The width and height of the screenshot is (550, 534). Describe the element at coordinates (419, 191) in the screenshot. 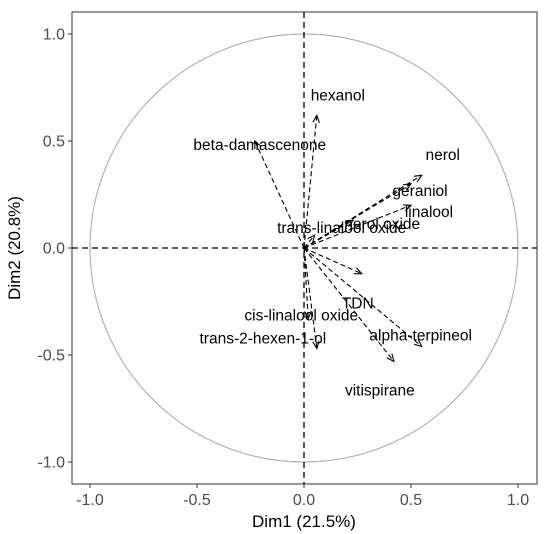

I see `variable-label: geraniol` at that location.